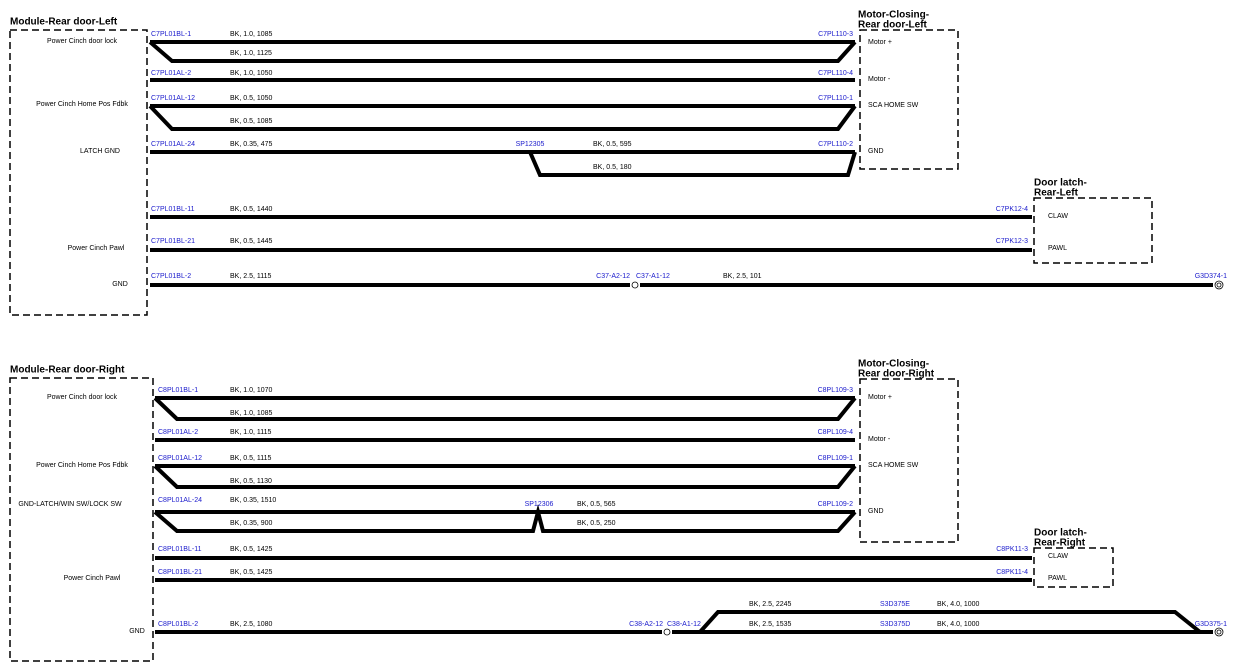 The height and width of the screenshot is (672, 1236). I want to click on wire-spec: BK, 0.5, 595, so click(612, 144).